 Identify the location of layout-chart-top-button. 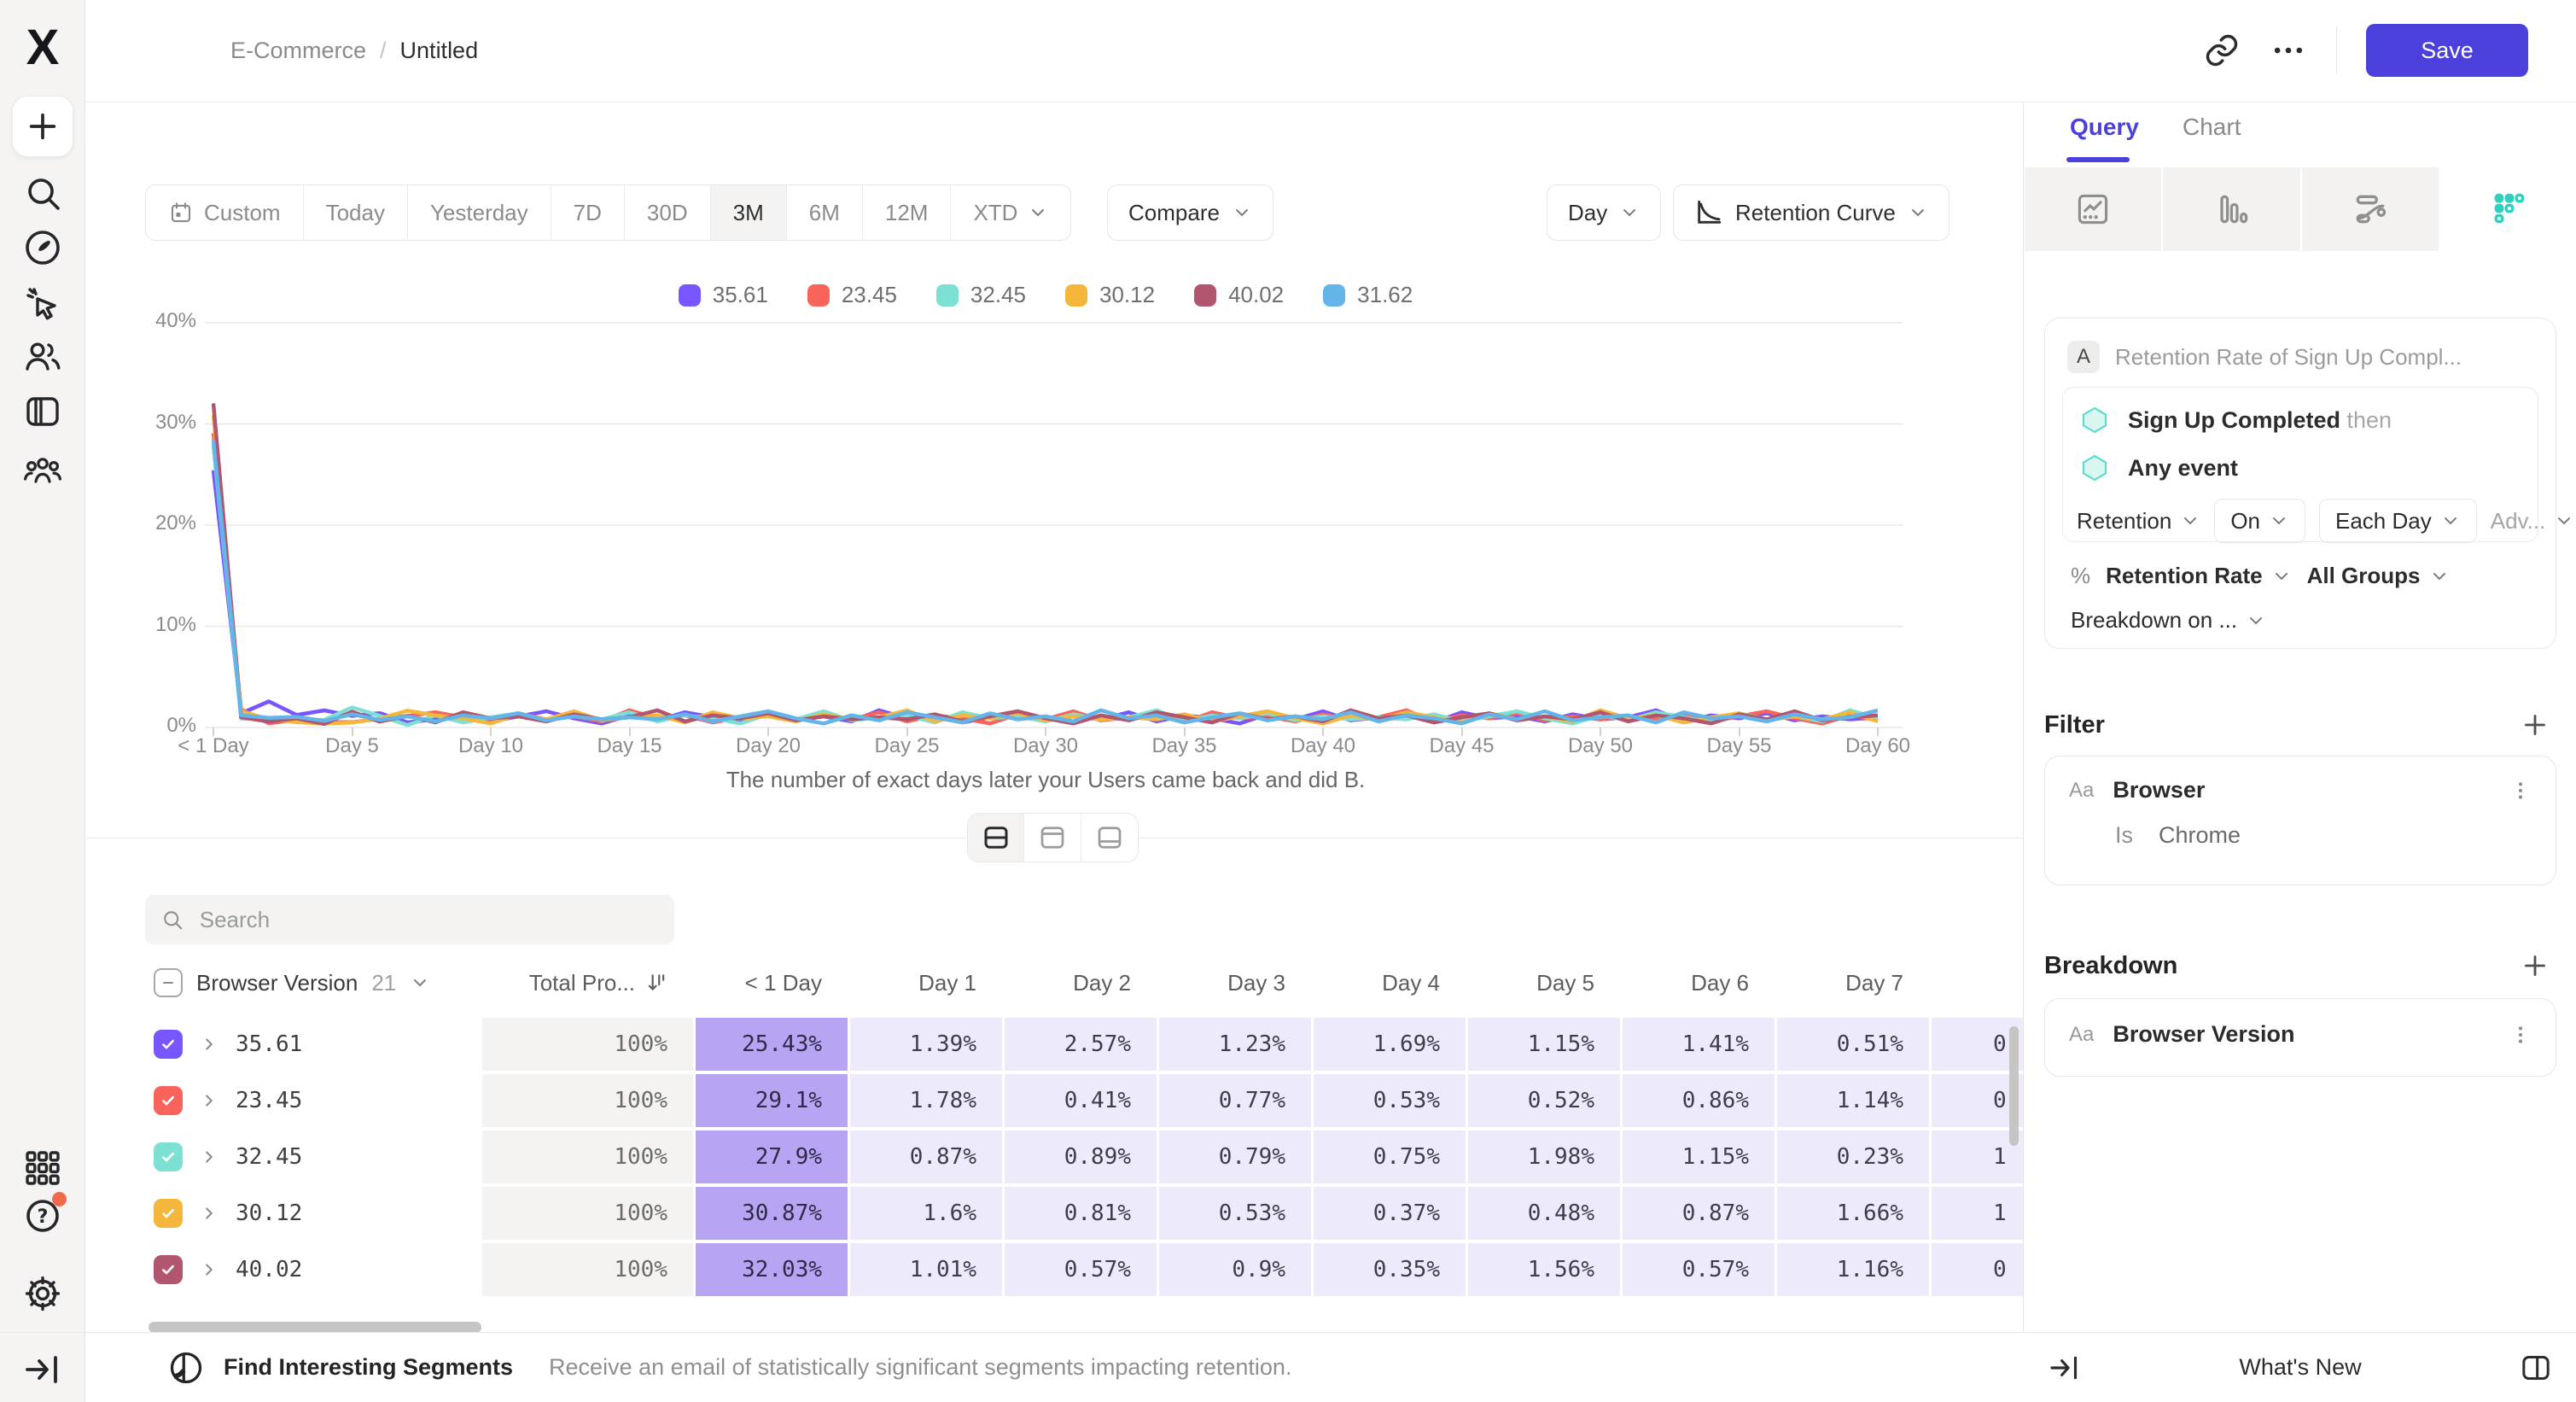
(1052, 838).